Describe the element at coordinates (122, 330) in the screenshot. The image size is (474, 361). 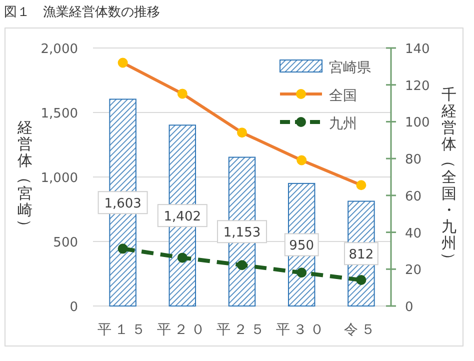
I see `x-tick-label: 平１５` at that location.